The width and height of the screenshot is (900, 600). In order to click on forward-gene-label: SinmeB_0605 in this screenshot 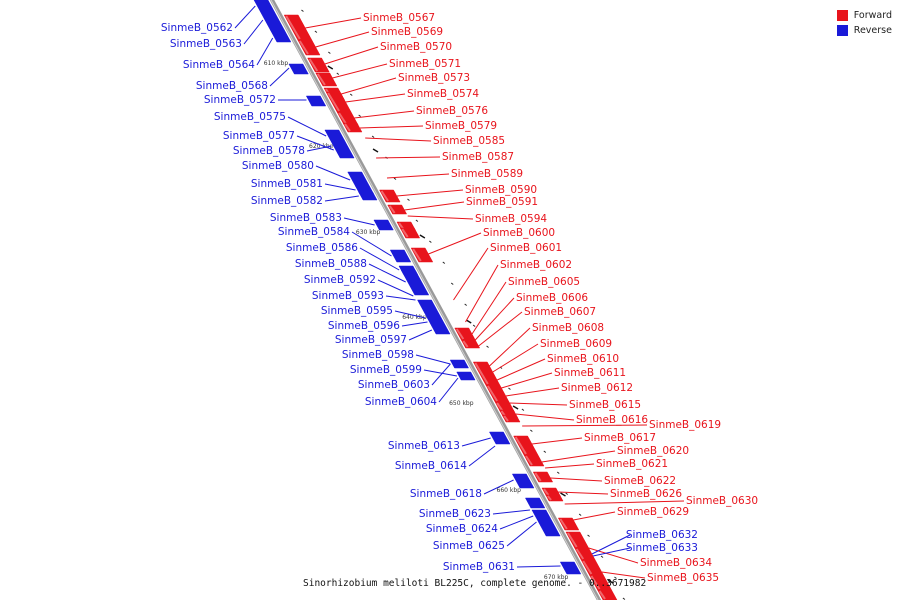, I will do `click(544, 282)`.